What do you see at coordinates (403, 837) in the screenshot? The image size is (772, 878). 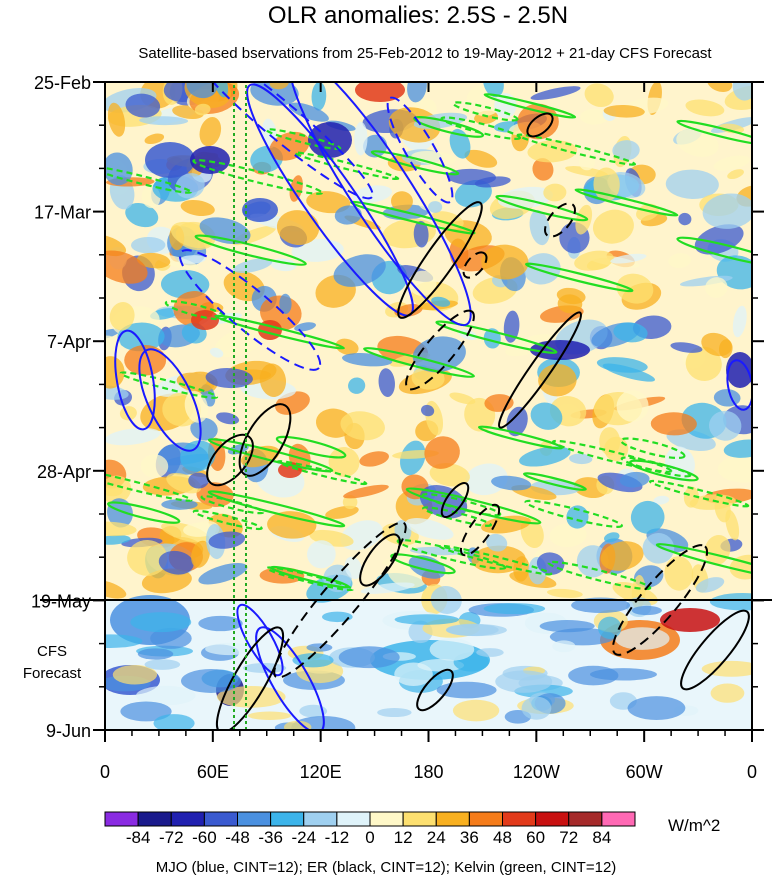 I see `colorbar-label: 12` at bounding box center [403, 837].